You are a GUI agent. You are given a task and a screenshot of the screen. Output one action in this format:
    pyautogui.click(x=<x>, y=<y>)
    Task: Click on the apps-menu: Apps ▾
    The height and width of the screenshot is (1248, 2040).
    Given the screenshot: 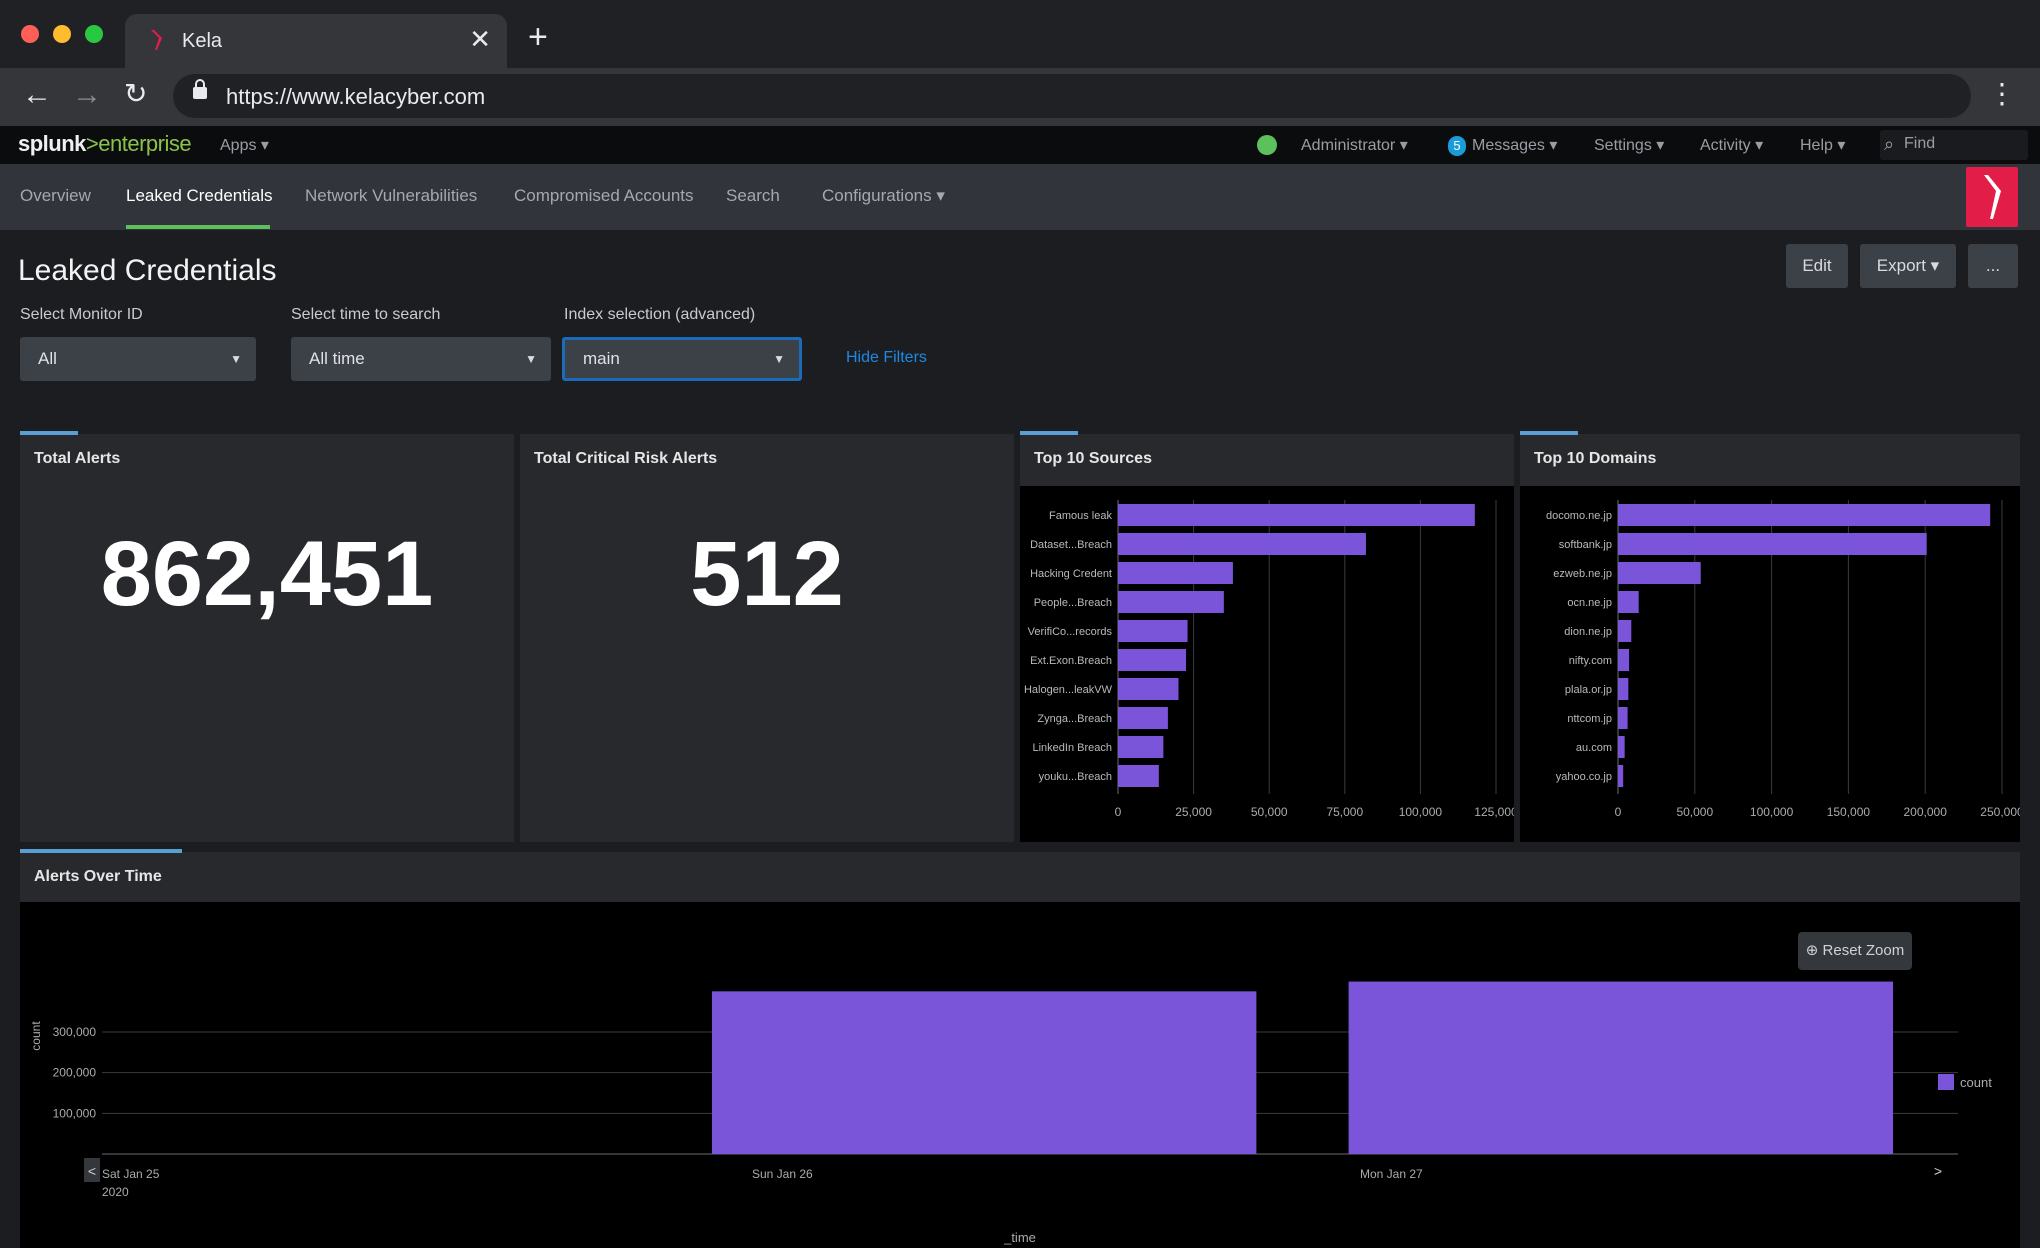 What is the action you would take?
    pyautogui.click(x=244, y=145)
    